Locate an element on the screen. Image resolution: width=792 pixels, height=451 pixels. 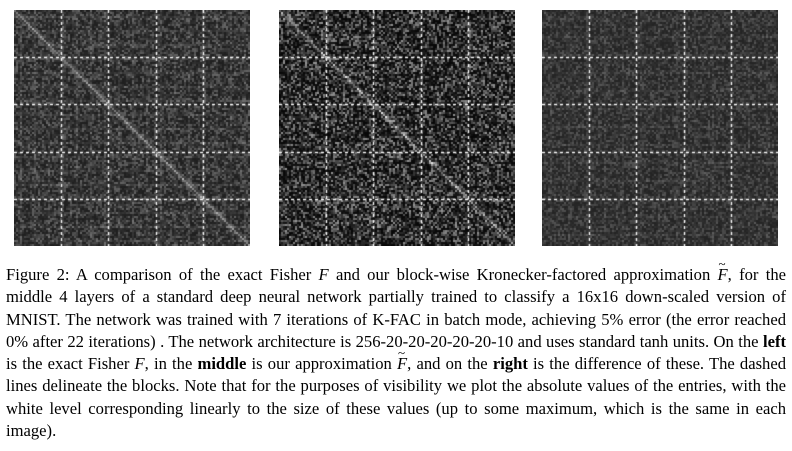
bold-left: left is located at coordinates (774, 341).